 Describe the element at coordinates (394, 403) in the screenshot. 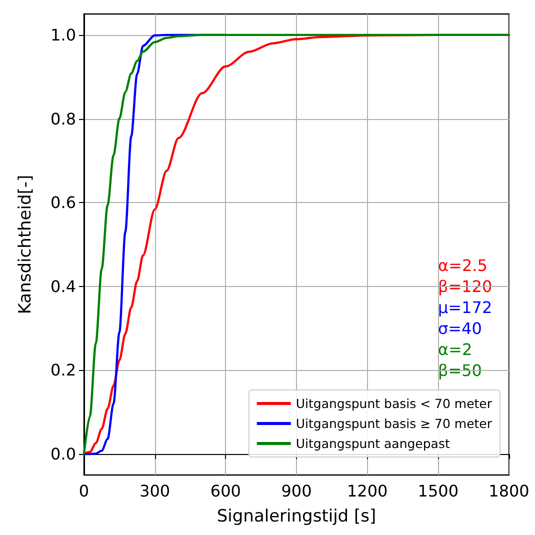

I see `legend-label: Uitgangspunt basis < 70 meter` at that location.